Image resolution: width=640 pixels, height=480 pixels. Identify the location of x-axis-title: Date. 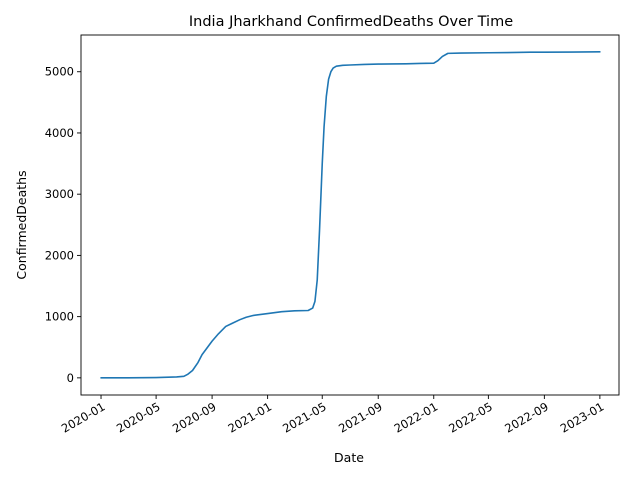
(349, 457).